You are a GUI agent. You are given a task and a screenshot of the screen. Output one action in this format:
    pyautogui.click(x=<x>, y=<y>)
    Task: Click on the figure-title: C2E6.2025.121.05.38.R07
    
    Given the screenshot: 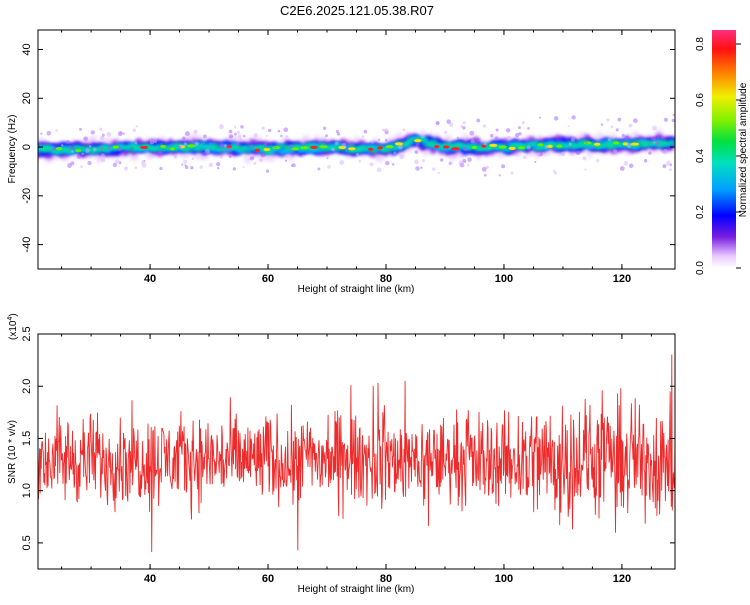 What is the action you would take?
    pyautogui.click(x=357, y=10)
    